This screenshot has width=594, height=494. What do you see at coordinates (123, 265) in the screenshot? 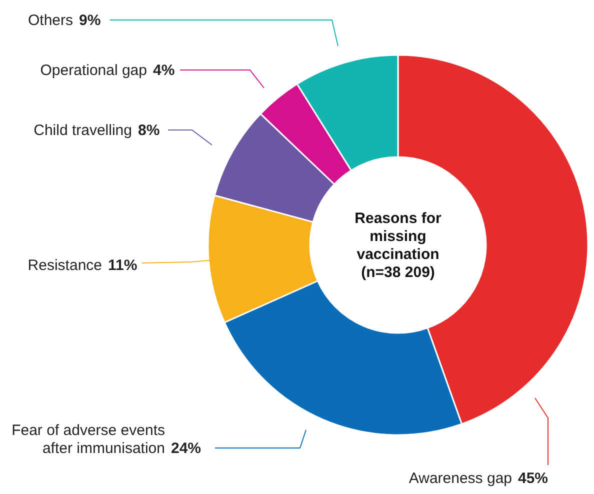
I see `data-label: 11%` at bounding box center [123, 265].